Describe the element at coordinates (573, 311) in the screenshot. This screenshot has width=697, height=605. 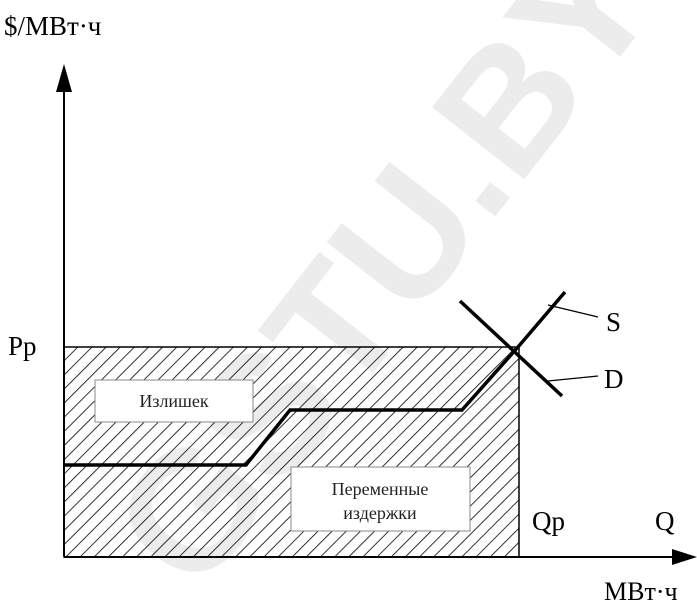
I see `supply-leader-line` at that location.